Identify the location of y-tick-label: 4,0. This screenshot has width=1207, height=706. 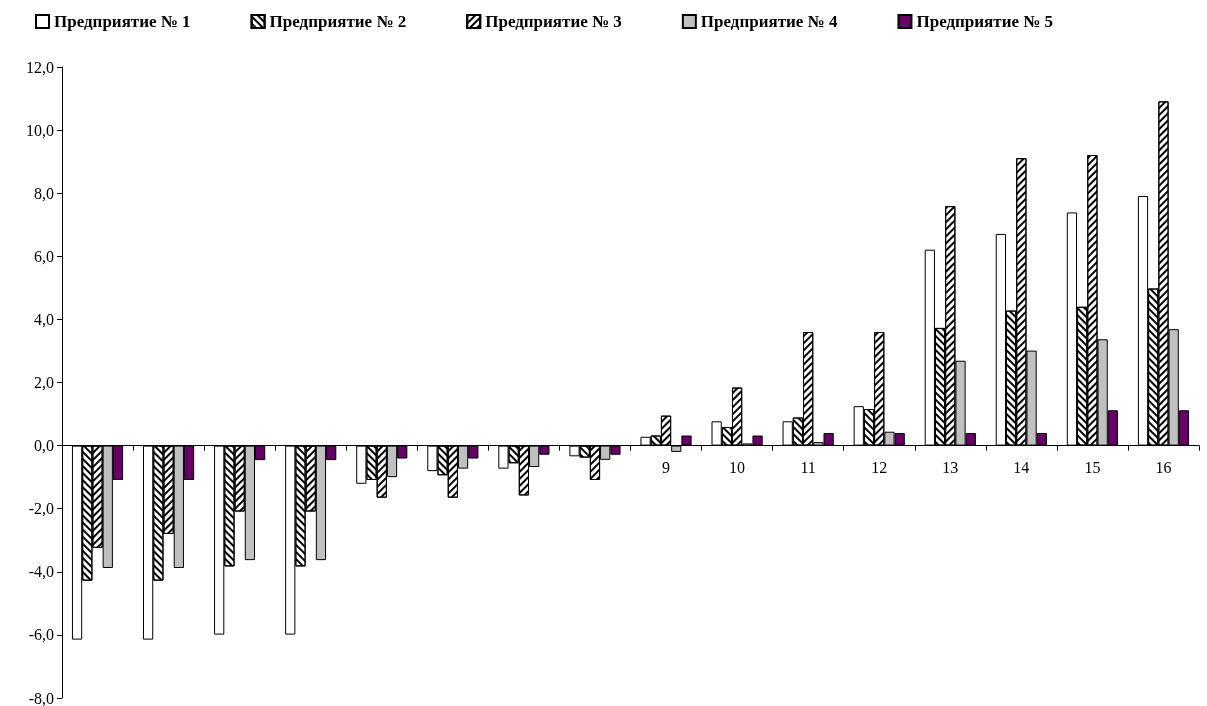
(44, 319).